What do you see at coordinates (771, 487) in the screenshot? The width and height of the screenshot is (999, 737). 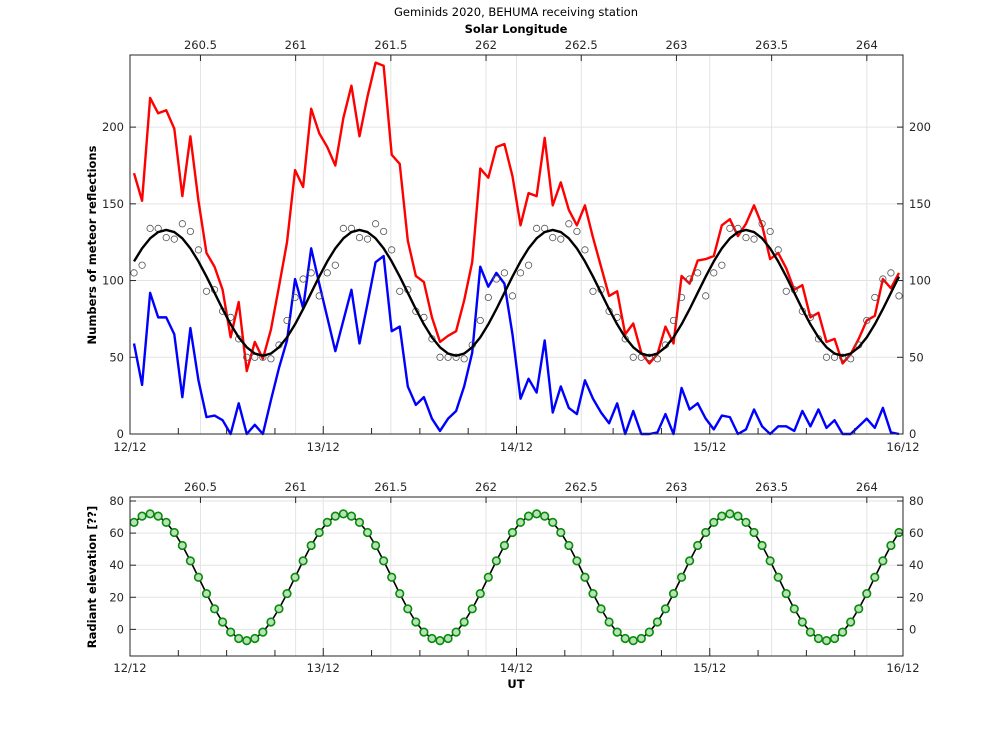 I see `top-tick-label: 263.5` at bounding box center [771, 487].